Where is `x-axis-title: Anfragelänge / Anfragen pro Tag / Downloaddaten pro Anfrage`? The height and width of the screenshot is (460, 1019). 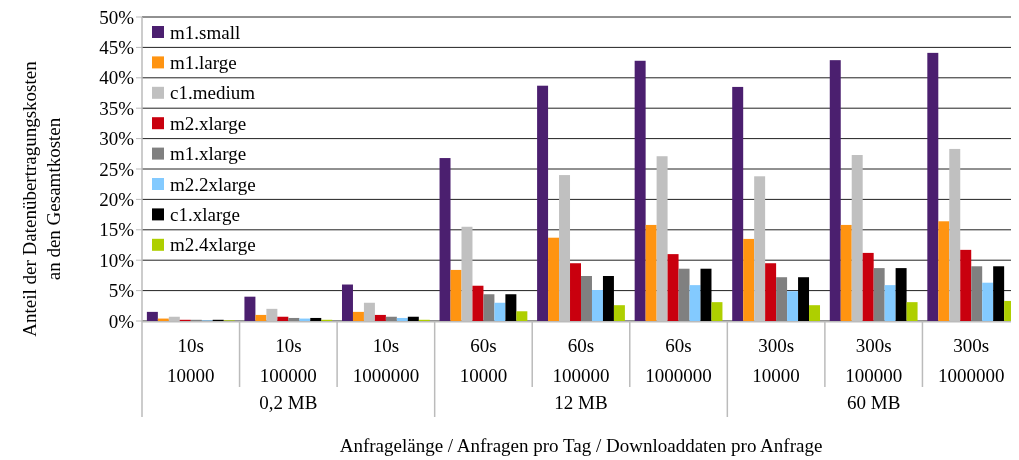 x-axis-title: Anfragelänge / Anfragen pro Tag / Downloaddaten pro Anfrage is located at coordinates (581, 445).